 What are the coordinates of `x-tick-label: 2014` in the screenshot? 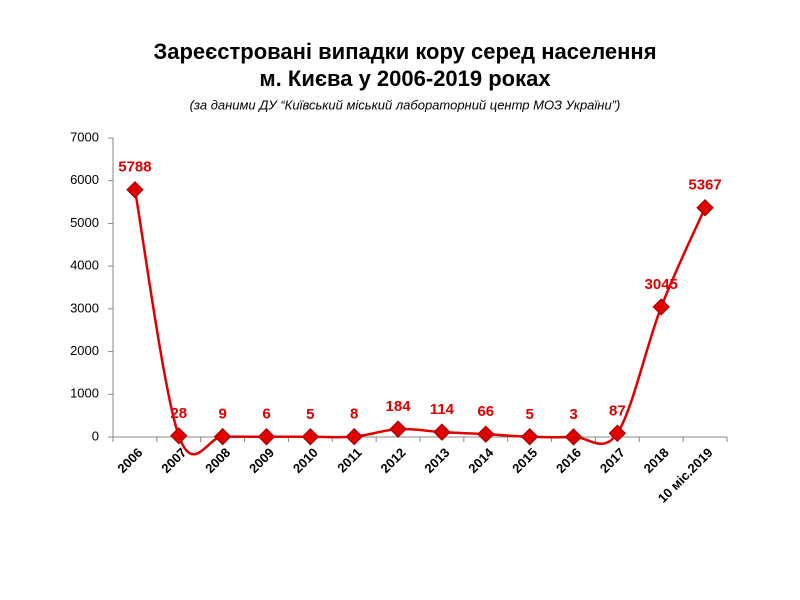 It's located at (481, 460).